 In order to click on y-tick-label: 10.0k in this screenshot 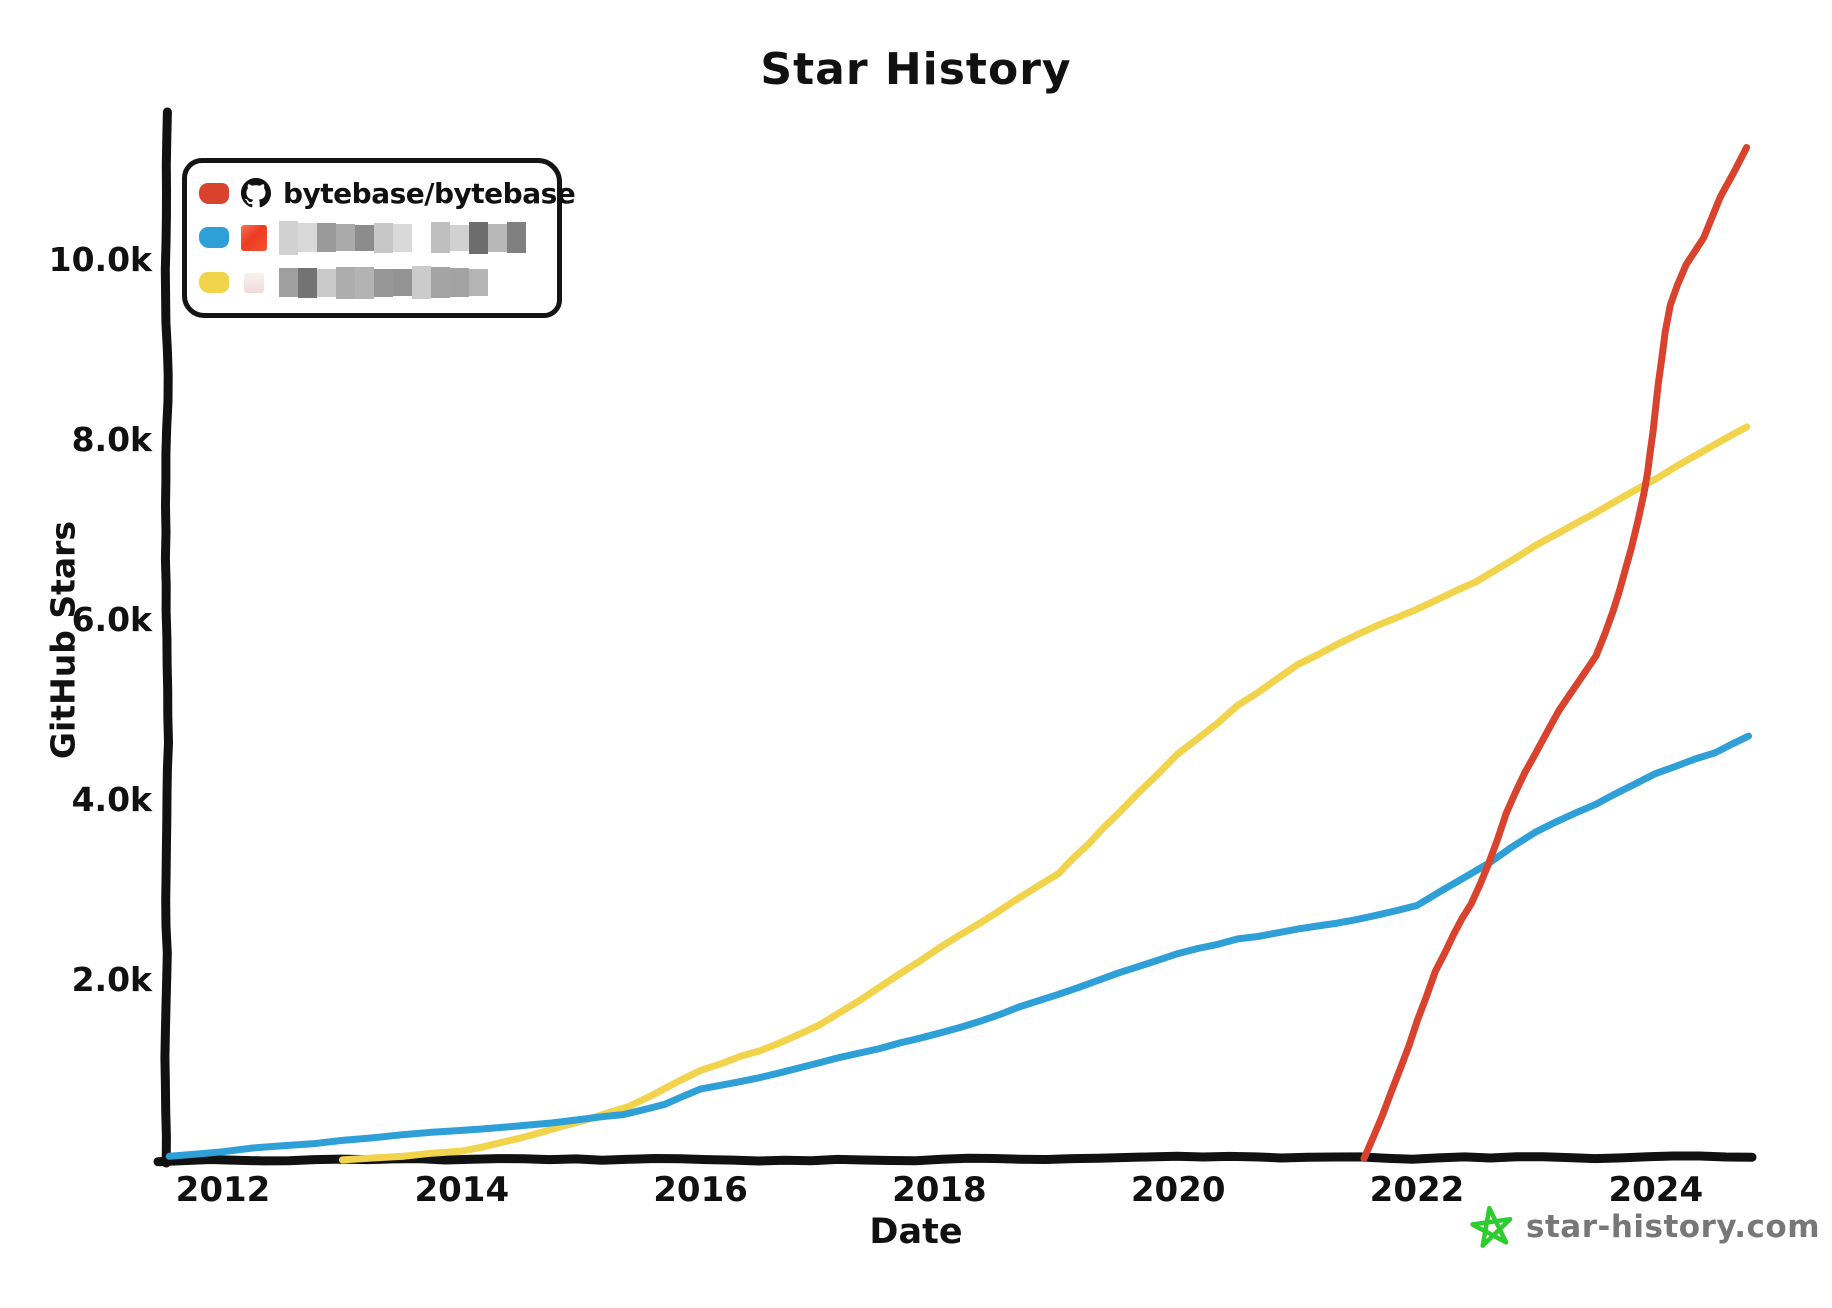, I will do `click(100, 259)`.